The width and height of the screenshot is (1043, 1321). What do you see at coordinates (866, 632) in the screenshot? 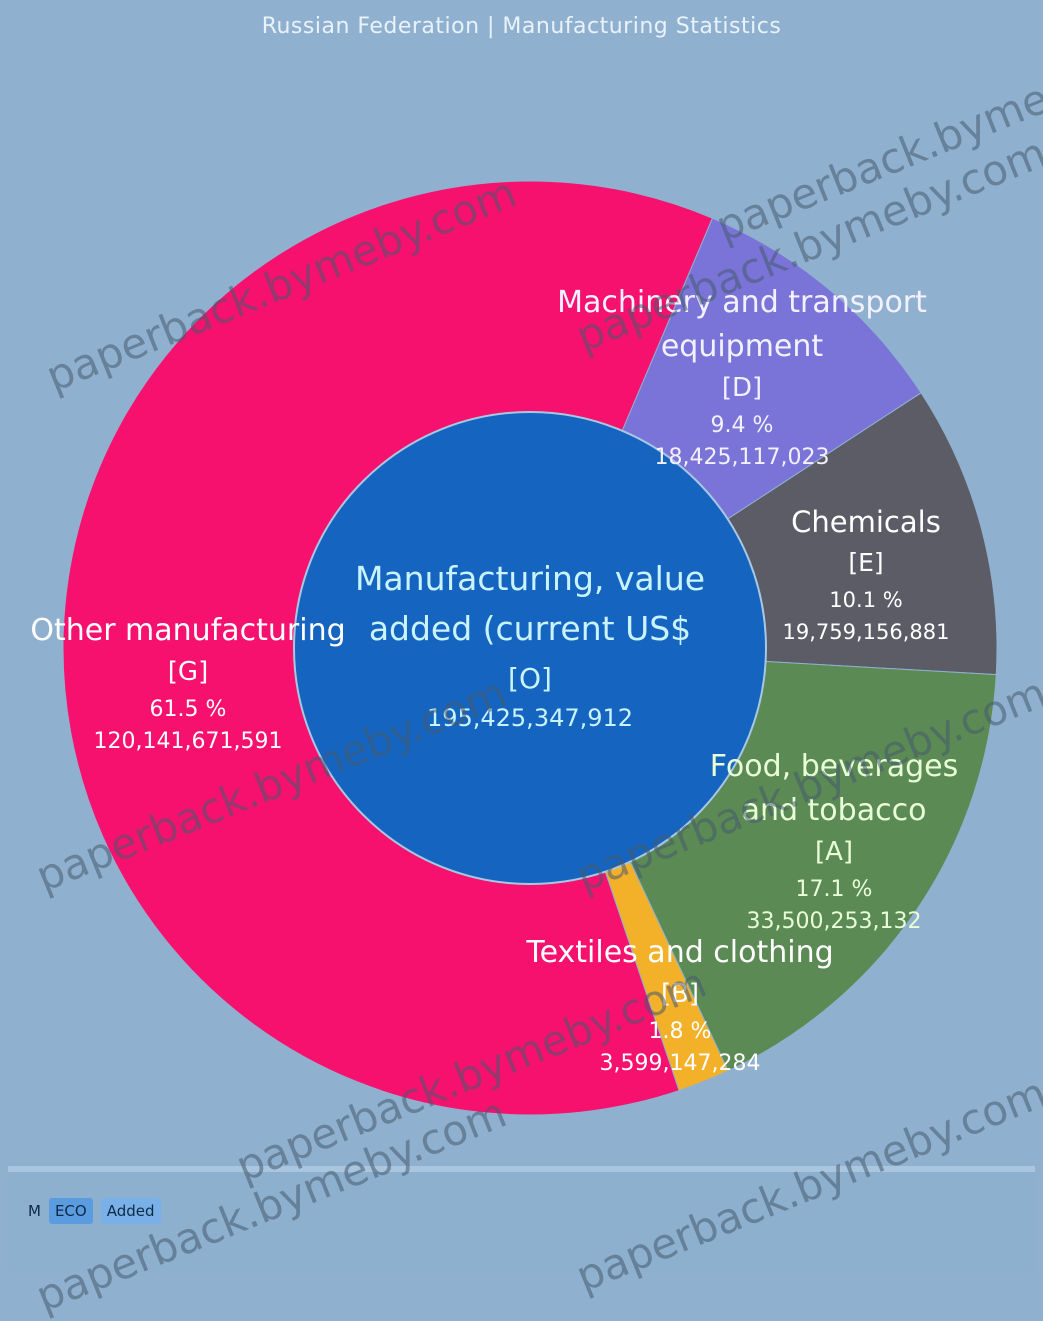
I see `label-chemicals-value: 19,759,156,881` at bounding box center [866, 632].